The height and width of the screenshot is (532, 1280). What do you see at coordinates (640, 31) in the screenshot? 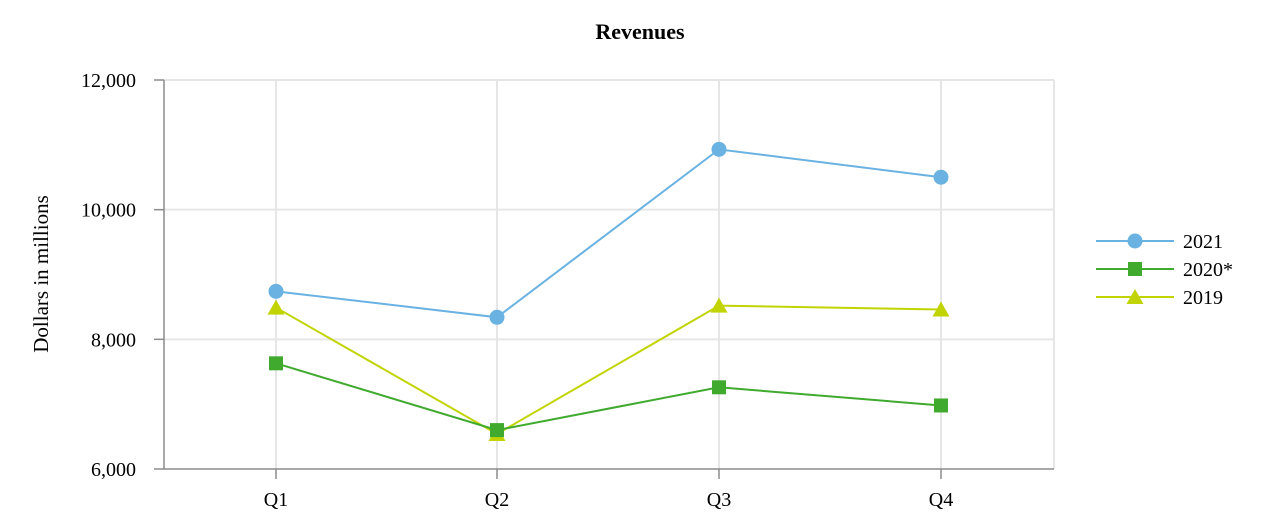
I see `chart-title: Revenues` at bounding box center [640, 31].